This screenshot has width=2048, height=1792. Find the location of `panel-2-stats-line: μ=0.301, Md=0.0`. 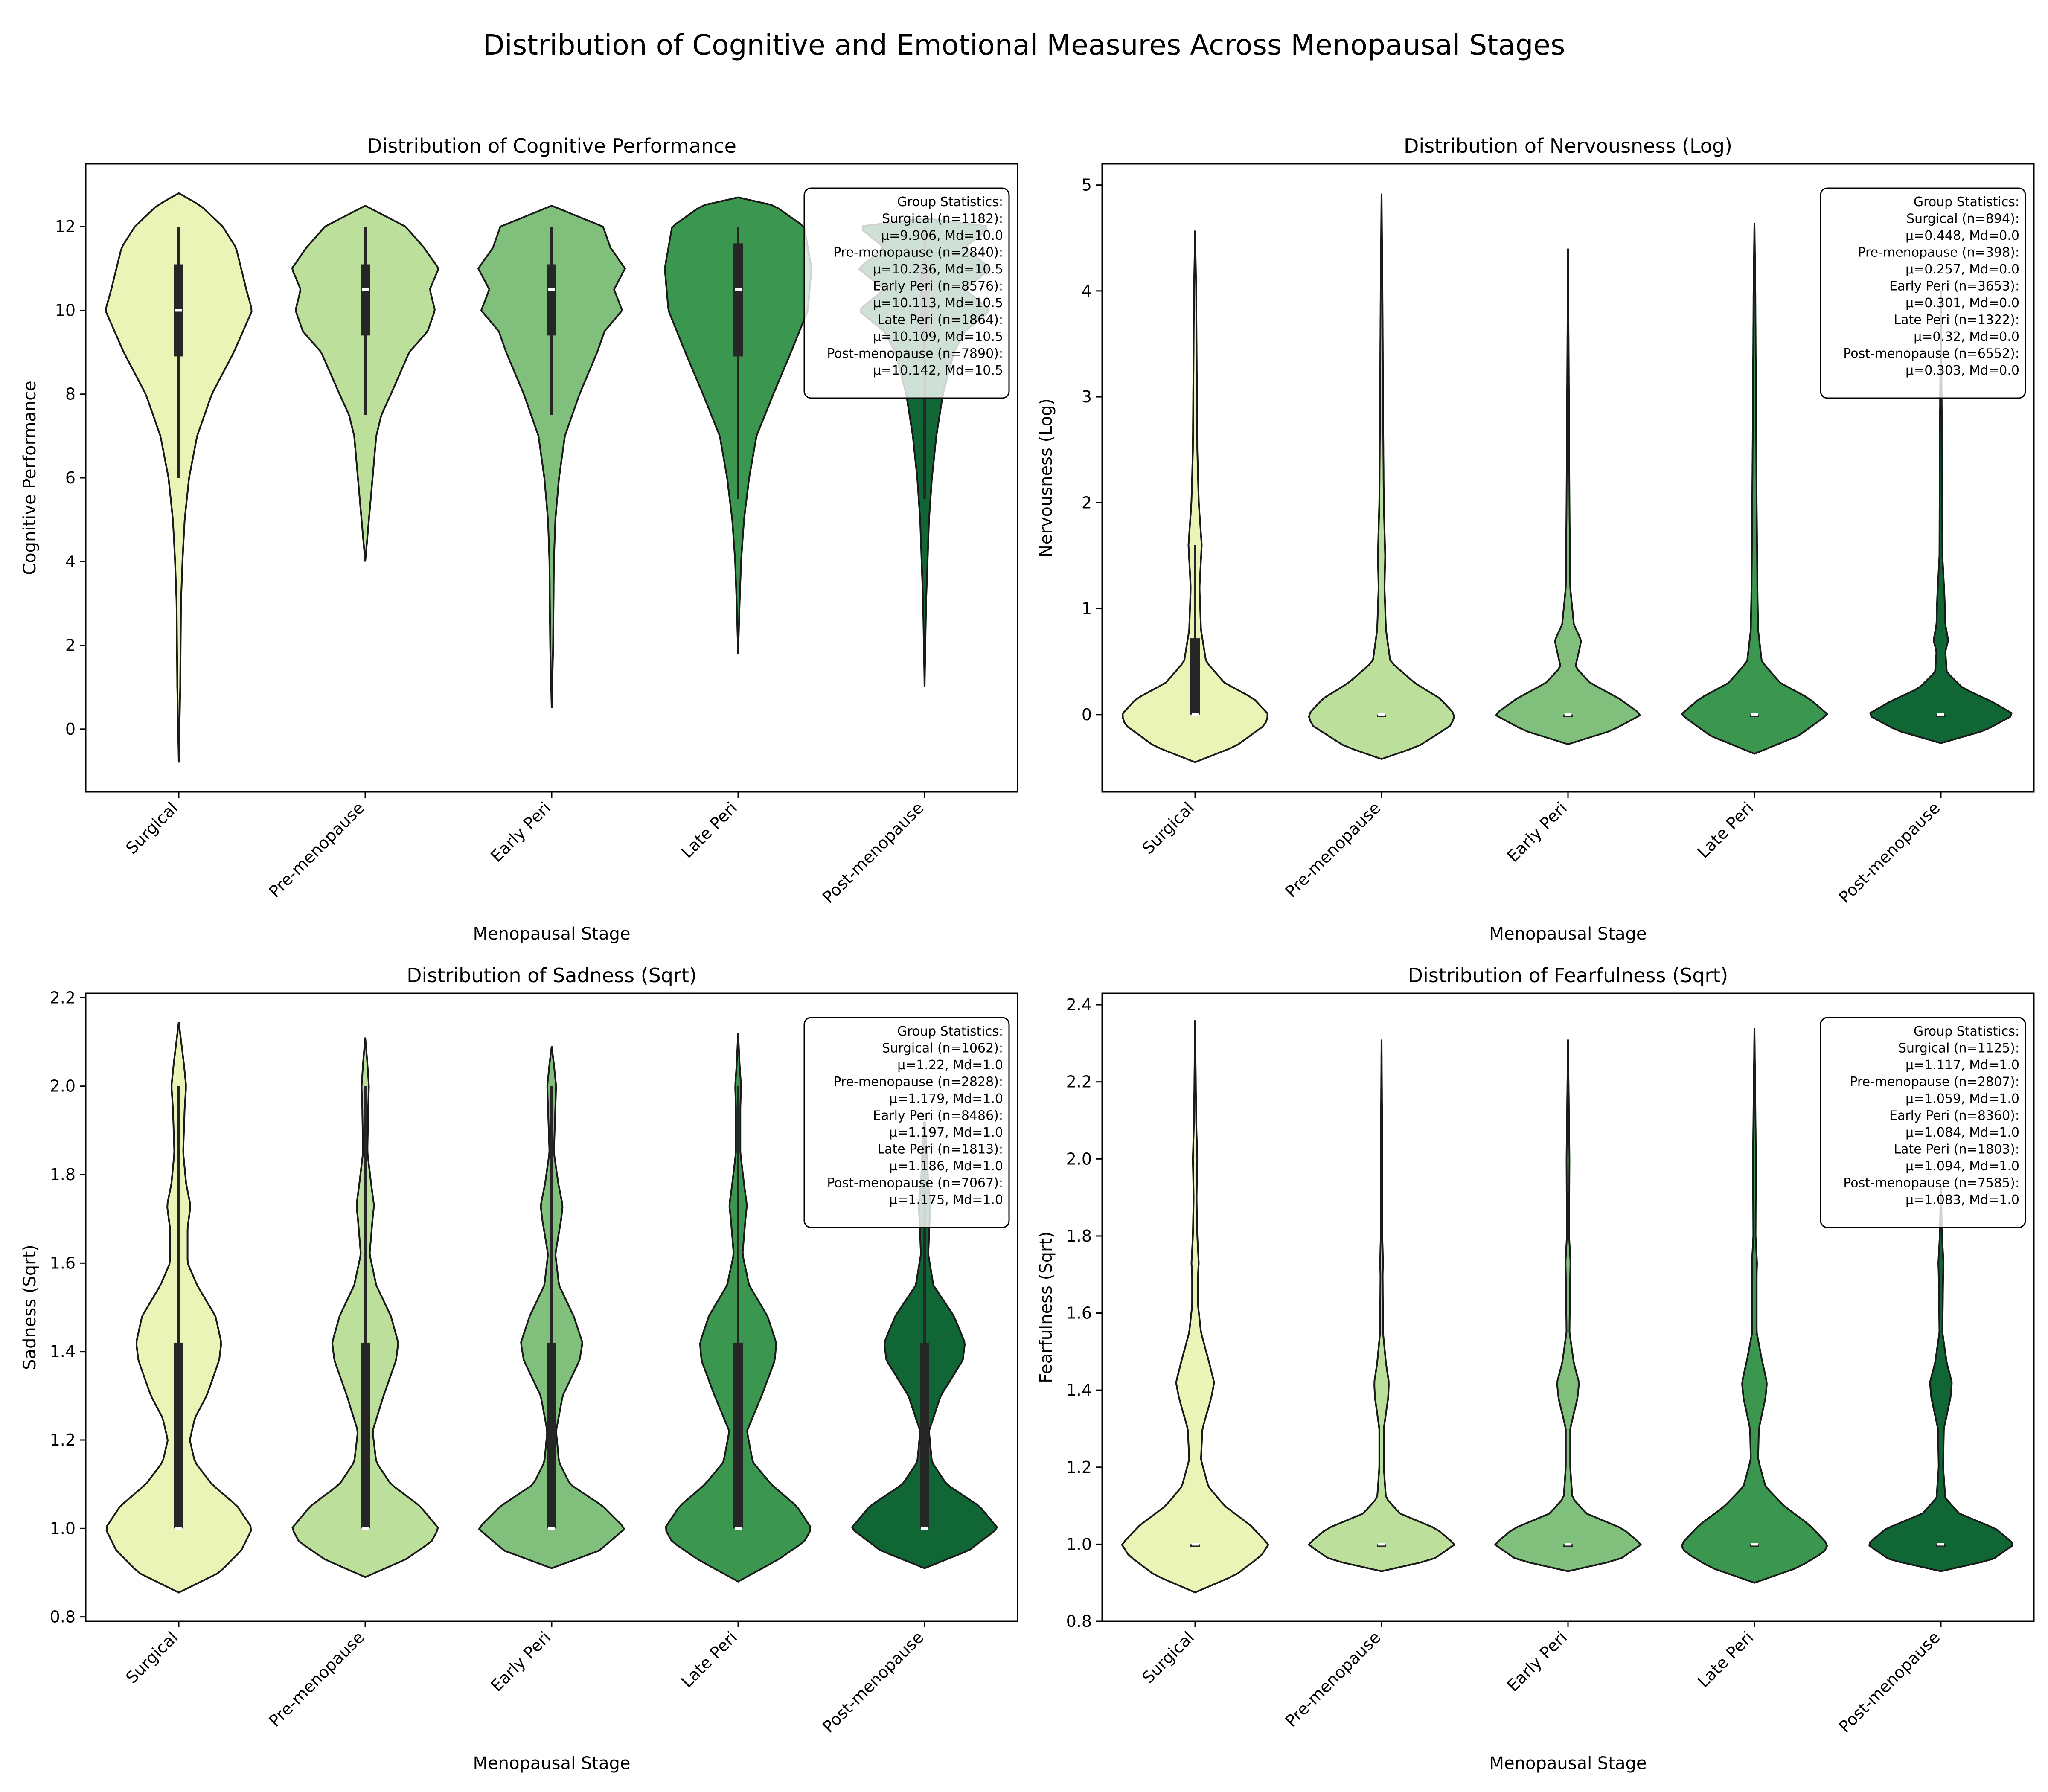

panel-2-stats-line: μ=0.301, Md=0.0 is located at coordinates (1962, 303).